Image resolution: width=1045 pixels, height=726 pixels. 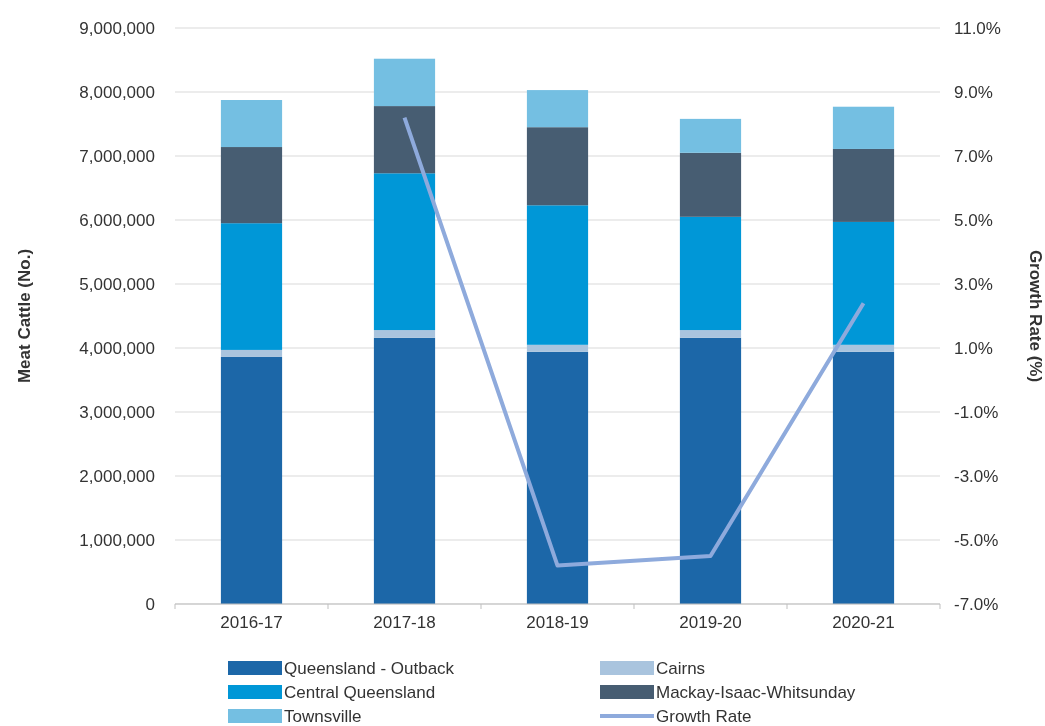 What do you see at coordinates (117, 348) in the screenshot?
I see `y-tick-label: 4,000,000` at bounding box center [117, 348].